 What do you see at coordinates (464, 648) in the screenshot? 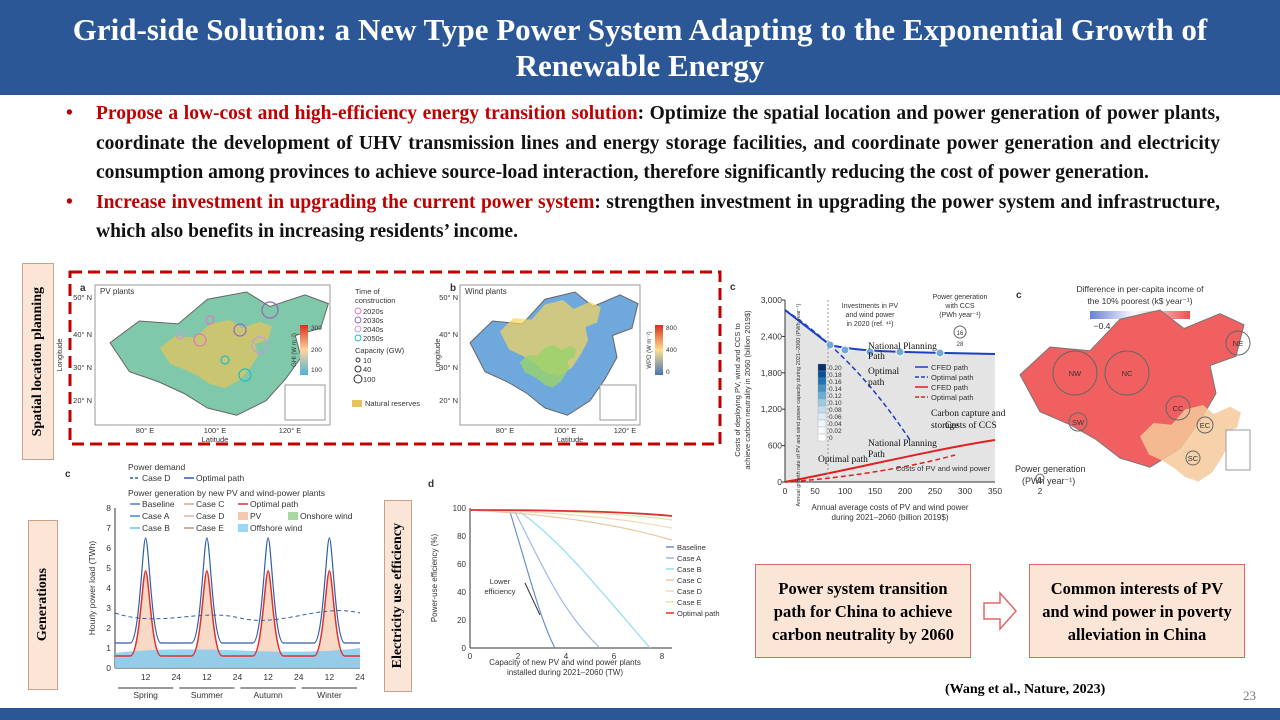
I see `figure-text: 0` at bounding box center [464, 648].